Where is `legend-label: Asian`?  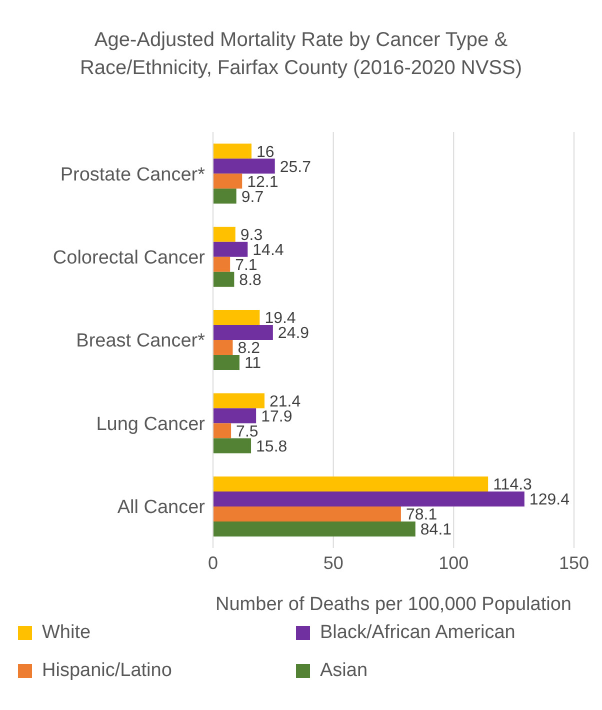 legend-label: Asian is located at coordinates (344, 671).